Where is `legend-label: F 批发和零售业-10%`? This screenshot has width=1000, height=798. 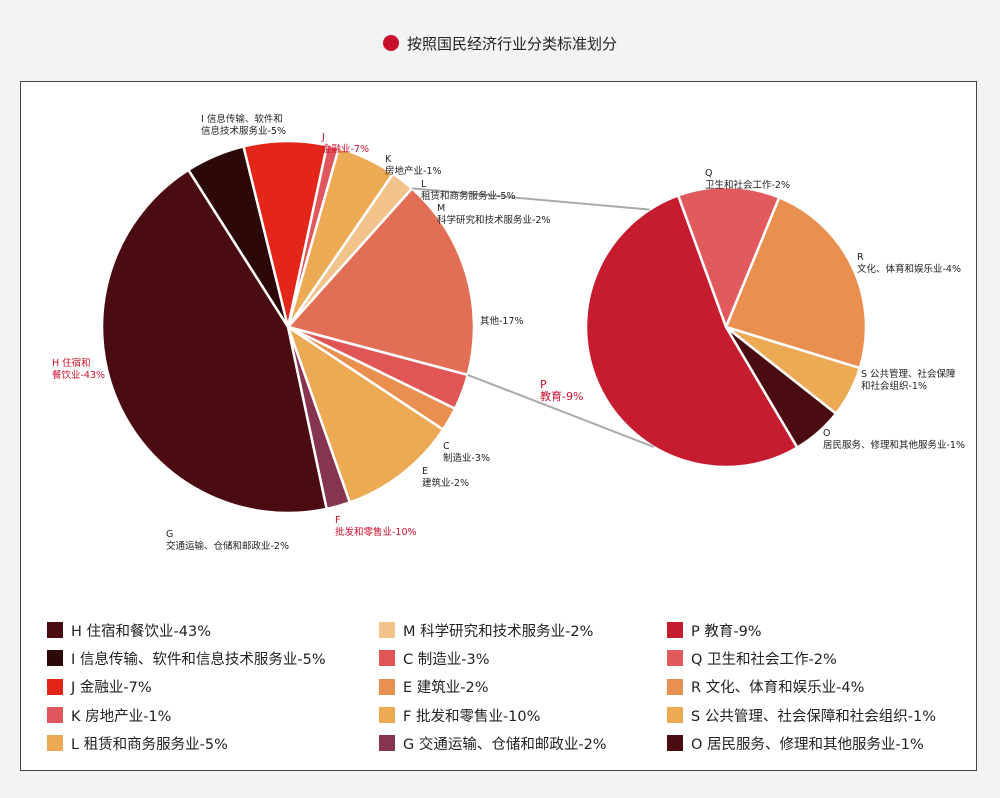
legend-label: F 批发和零售业-10% is located at coordinates (472, 716).